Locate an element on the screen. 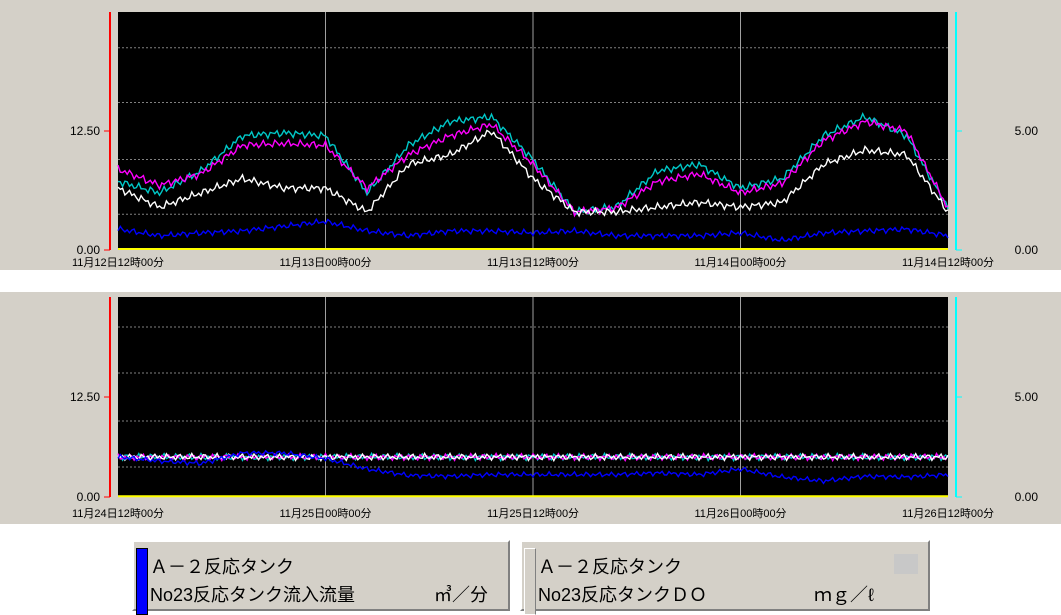  legend-series-name: No23反応タンクＤＯ is located at coordinates (623, 595).